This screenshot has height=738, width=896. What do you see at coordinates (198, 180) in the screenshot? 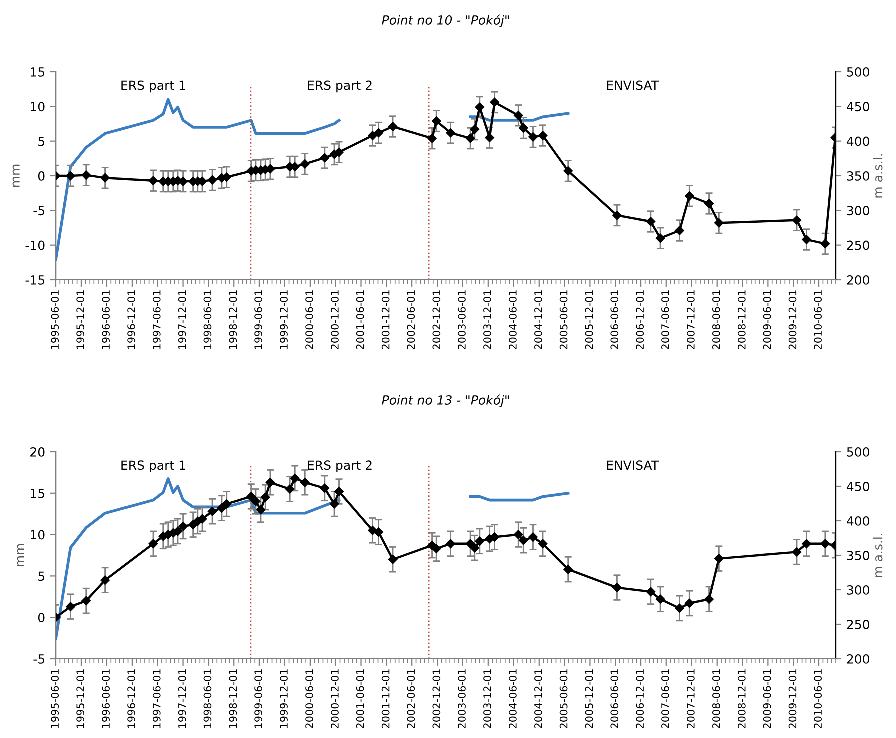
I see `line-series` at bounding box center [198, 180].